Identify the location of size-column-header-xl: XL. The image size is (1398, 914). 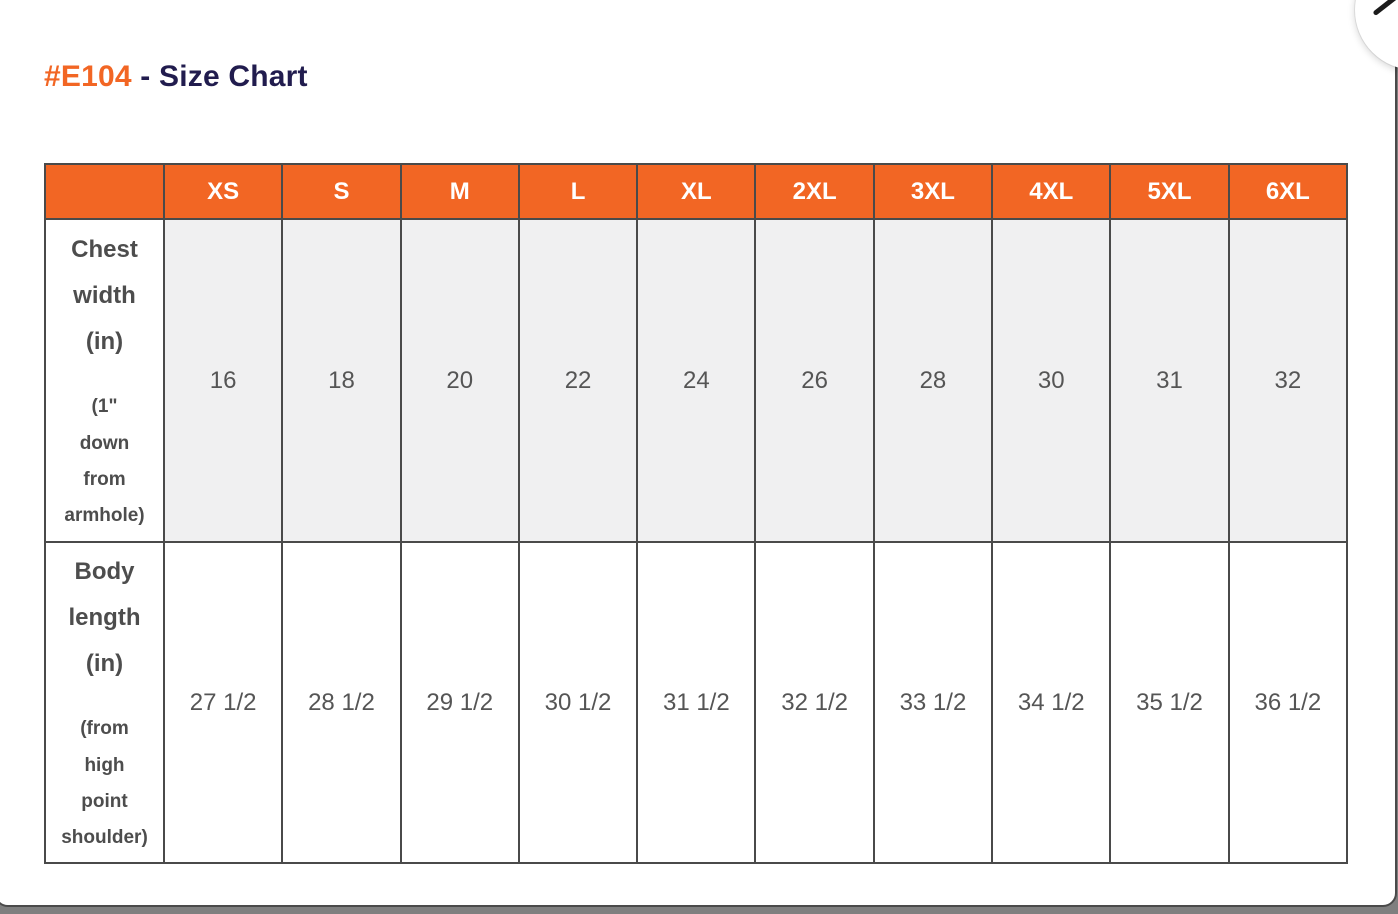
(696, 191).